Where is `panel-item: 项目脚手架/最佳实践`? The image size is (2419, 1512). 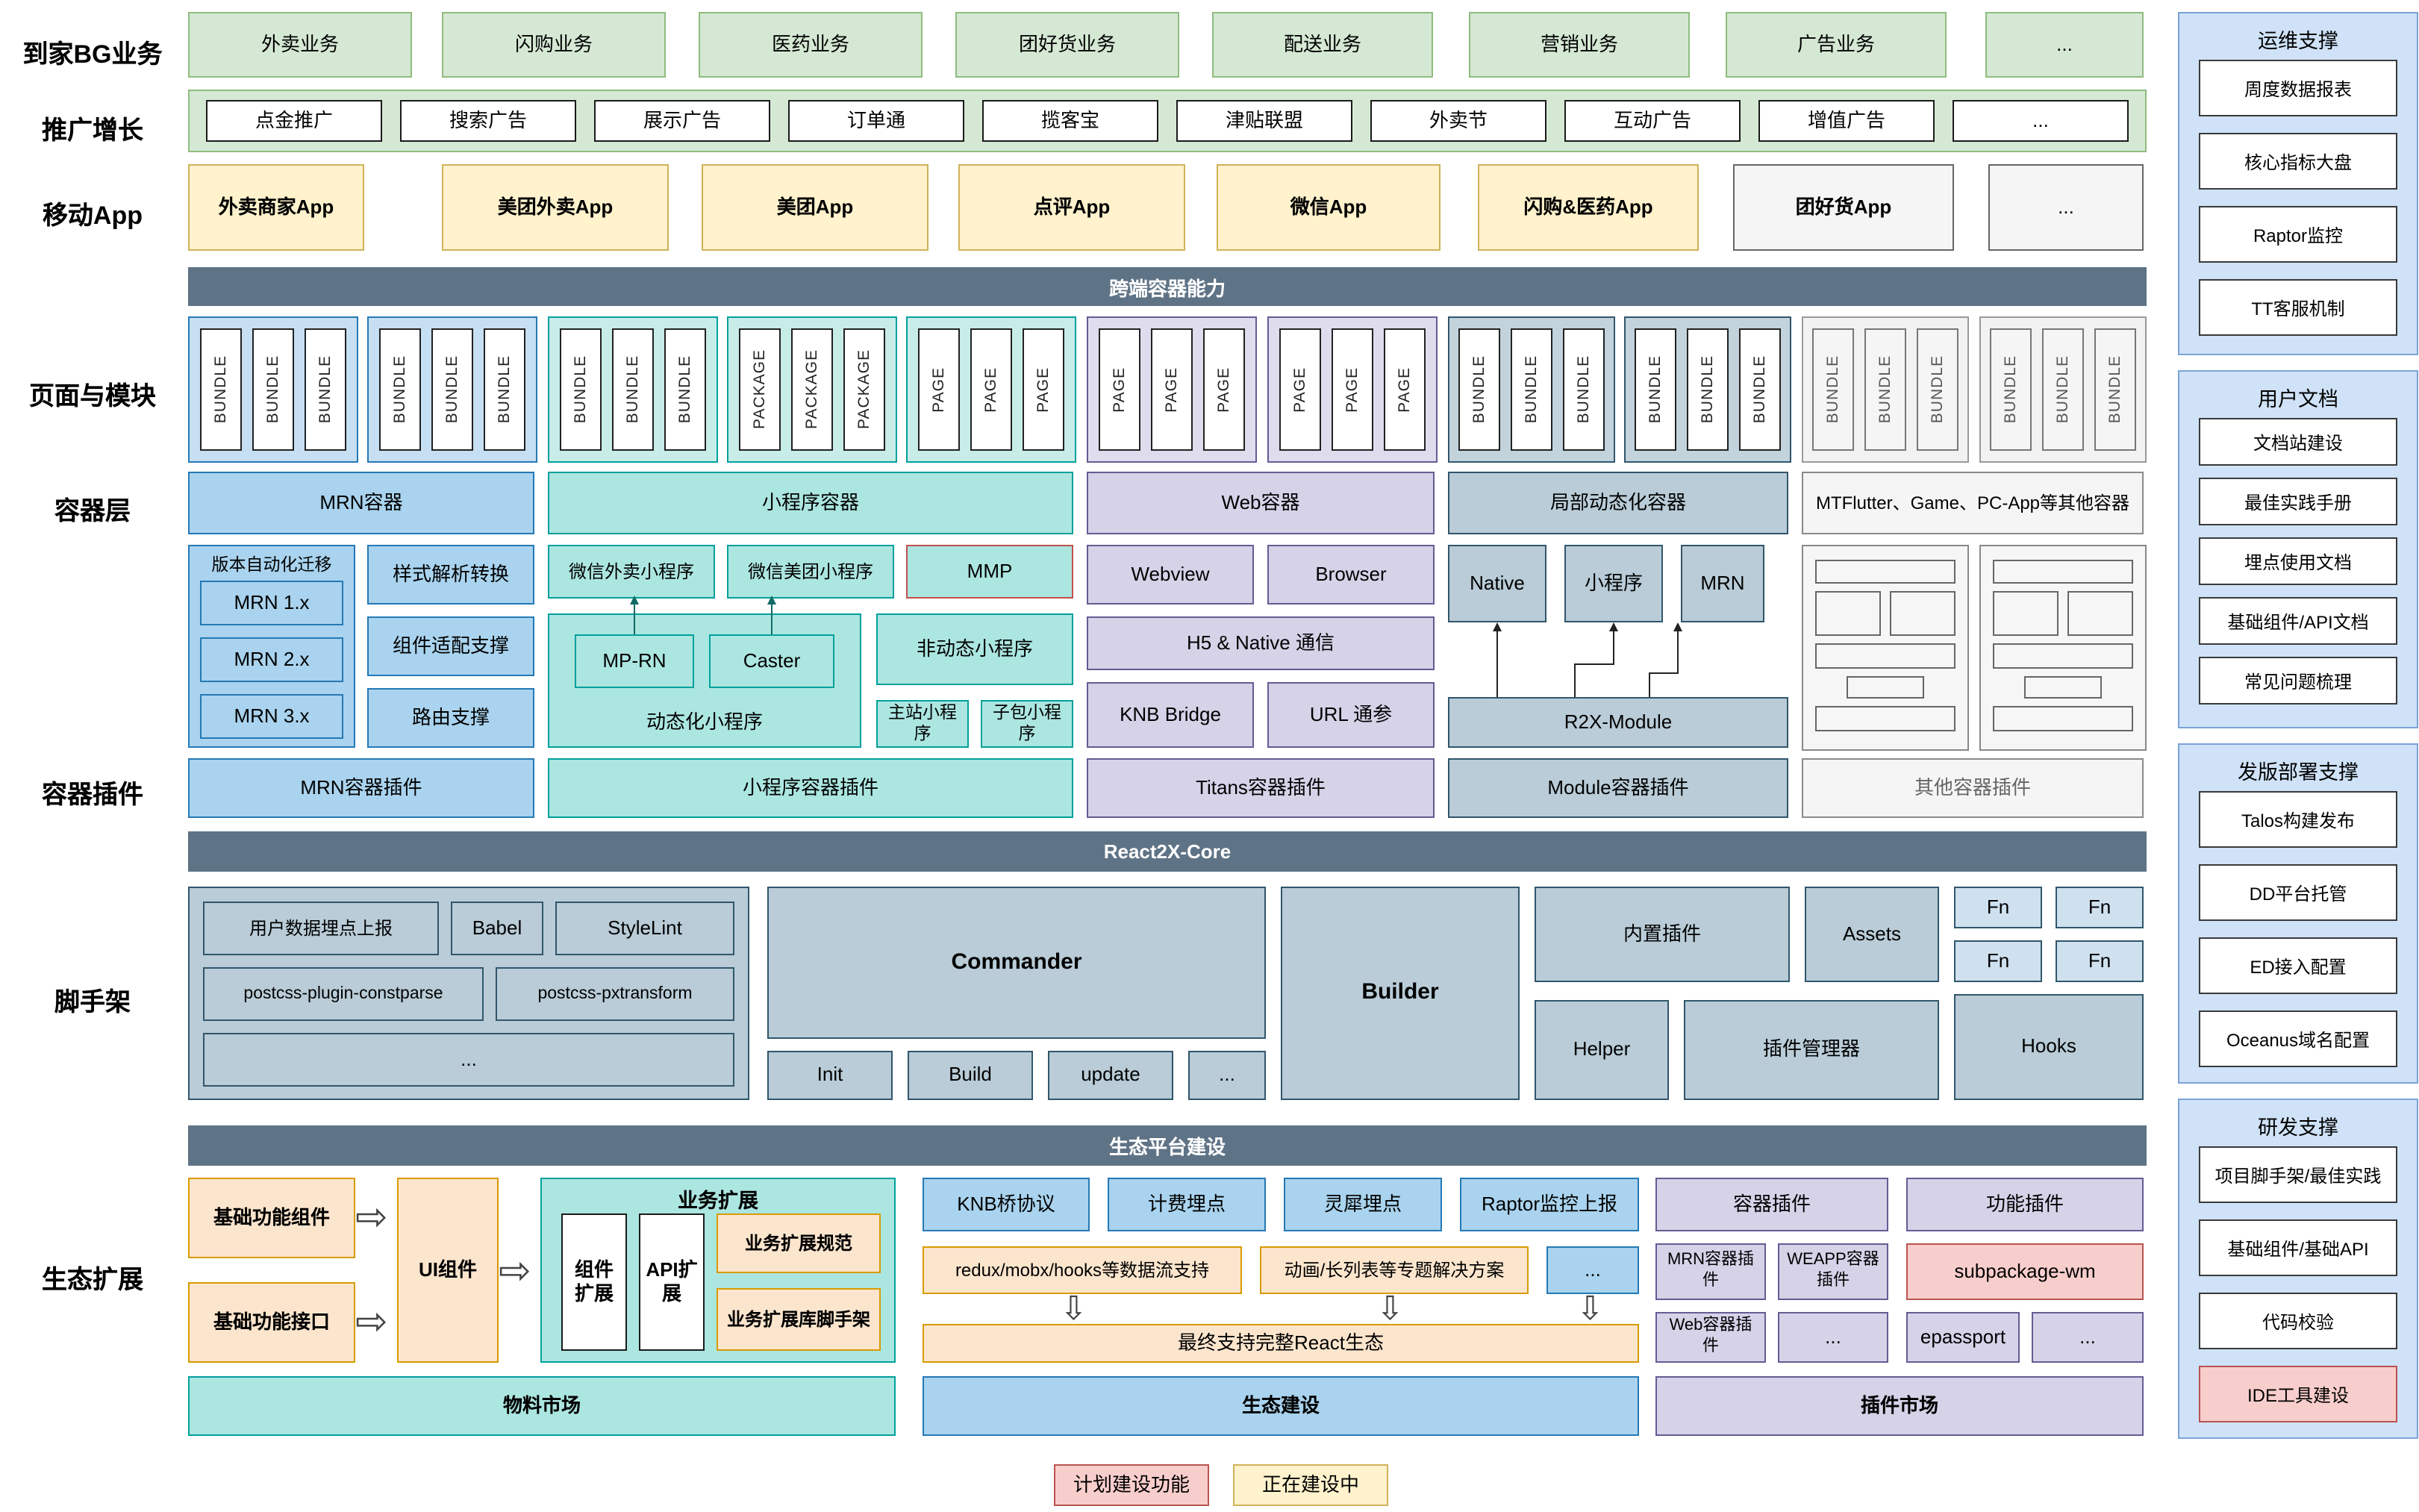 panel-item: 项目脚手架/最佳实践 is located at coordinates (2298, 1174).